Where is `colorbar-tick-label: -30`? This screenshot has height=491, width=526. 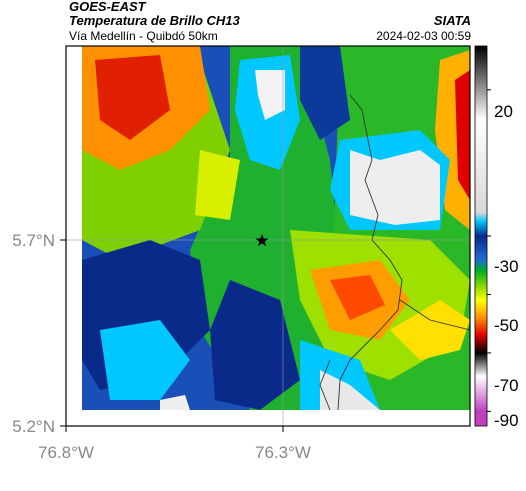 colorbar-tick-label: -30 is located at coordinates (506, 266).